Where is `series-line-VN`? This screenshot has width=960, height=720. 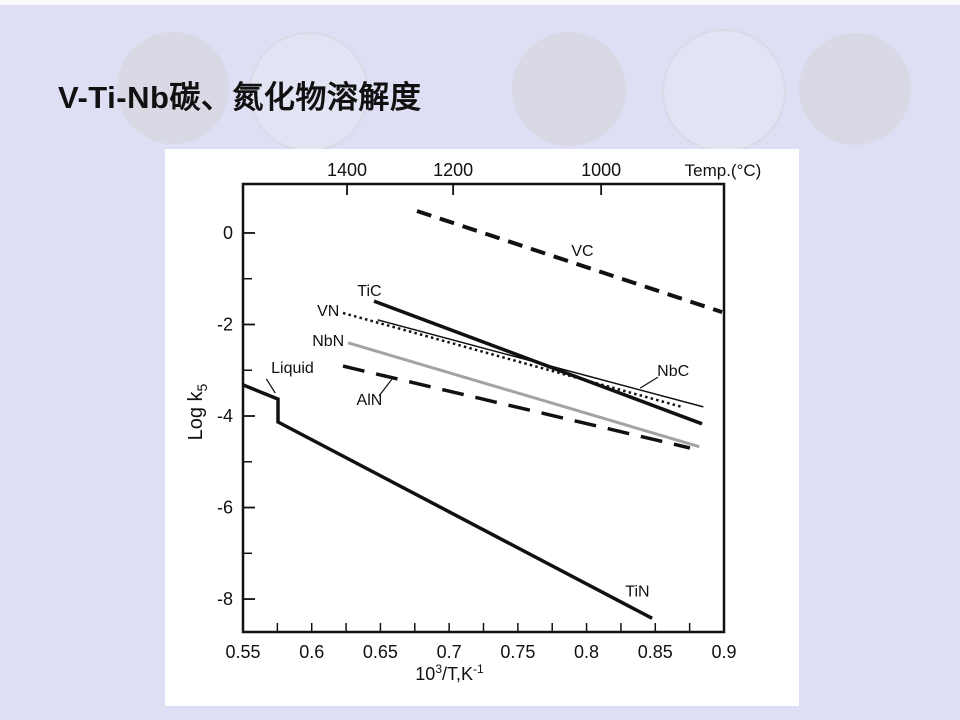 series-line-VN is located at coordinates (512, 360).